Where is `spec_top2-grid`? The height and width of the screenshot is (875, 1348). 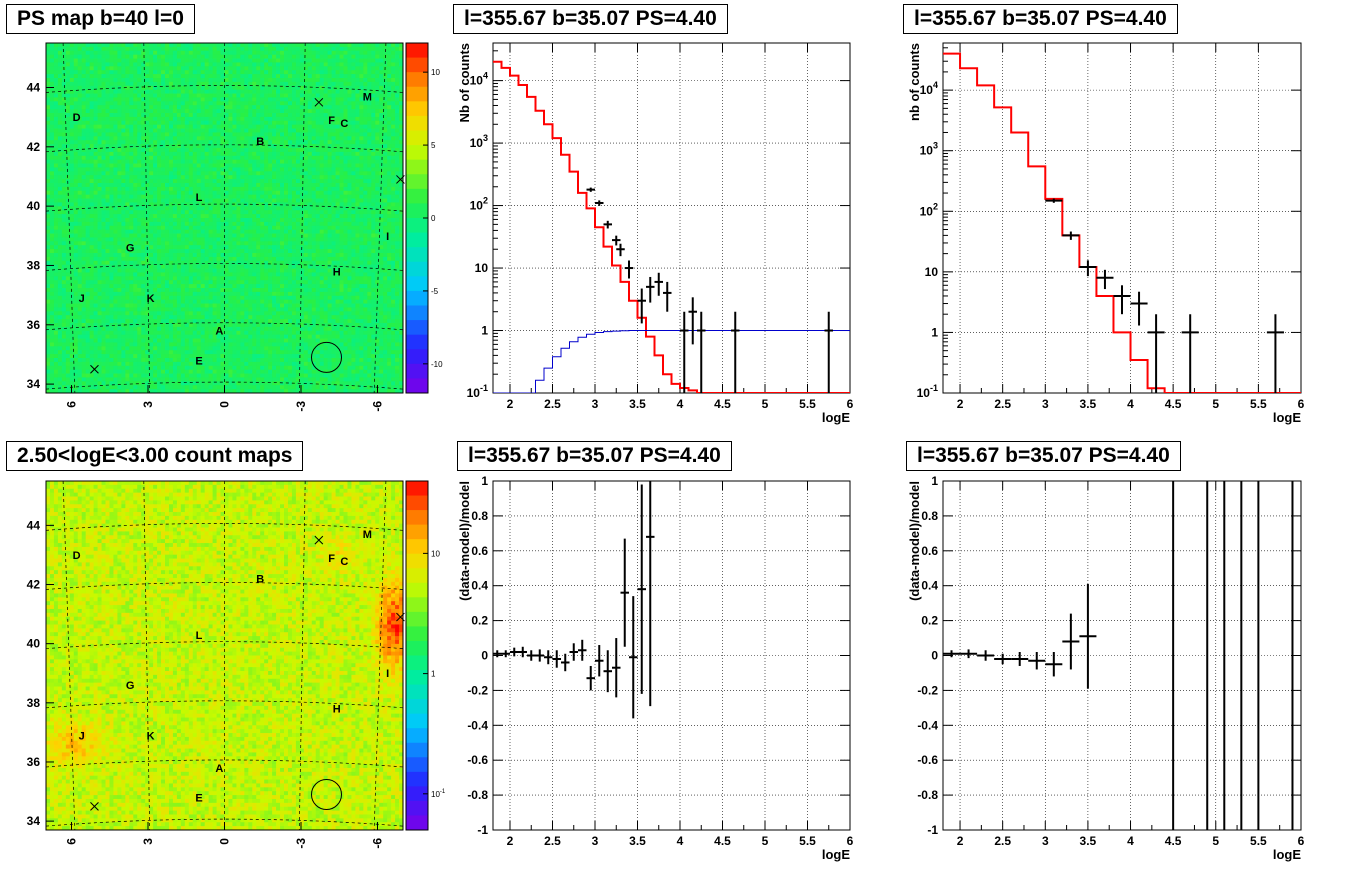
spec_top2-grid is located at coordinates (1122, 218).